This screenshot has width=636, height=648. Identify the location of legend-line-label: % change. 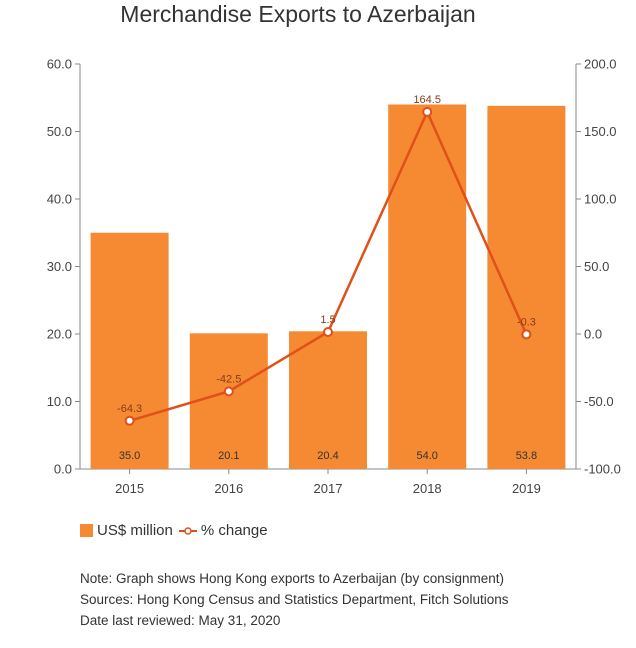
(234, 530).